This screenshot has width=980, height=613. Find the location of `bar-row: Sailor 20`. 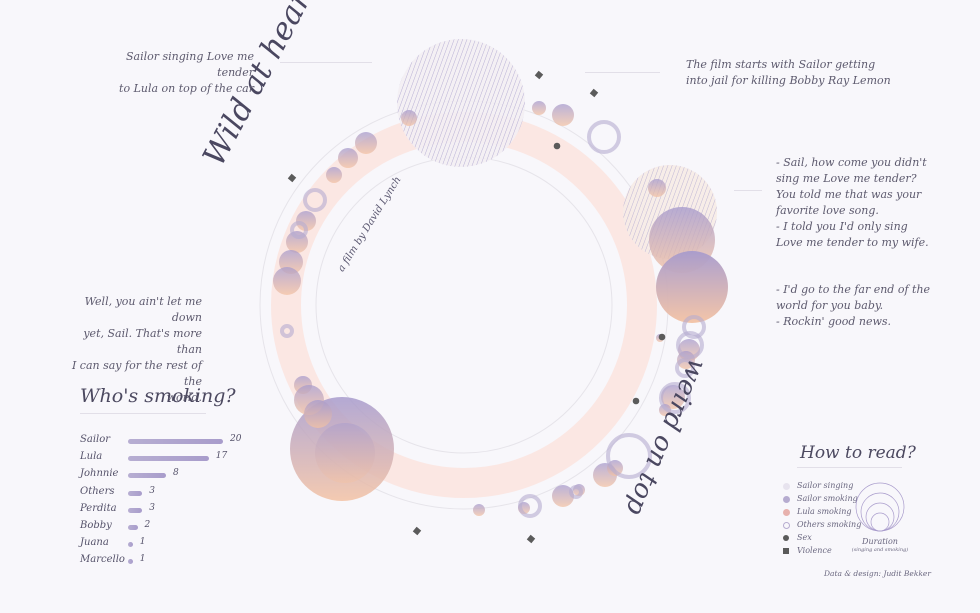

bar-row: Sailor 20 is located at coordinates (170, 442).